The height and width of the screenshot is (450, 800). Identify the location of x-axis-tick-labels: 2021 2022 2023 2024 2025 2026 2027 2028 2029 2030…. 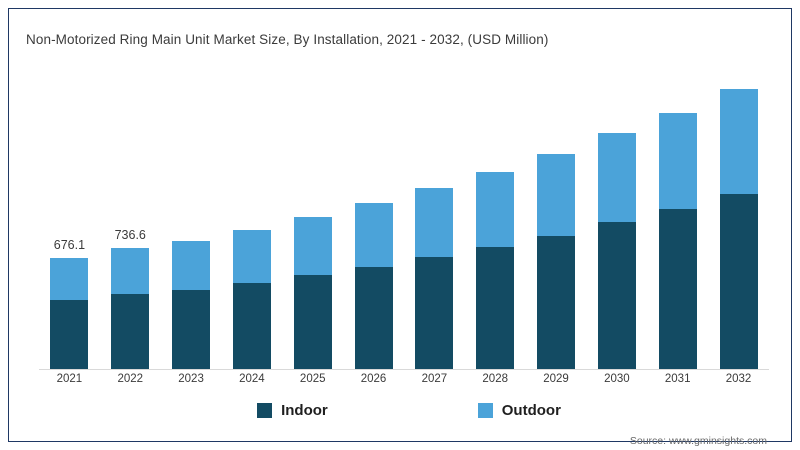
(404, 379).